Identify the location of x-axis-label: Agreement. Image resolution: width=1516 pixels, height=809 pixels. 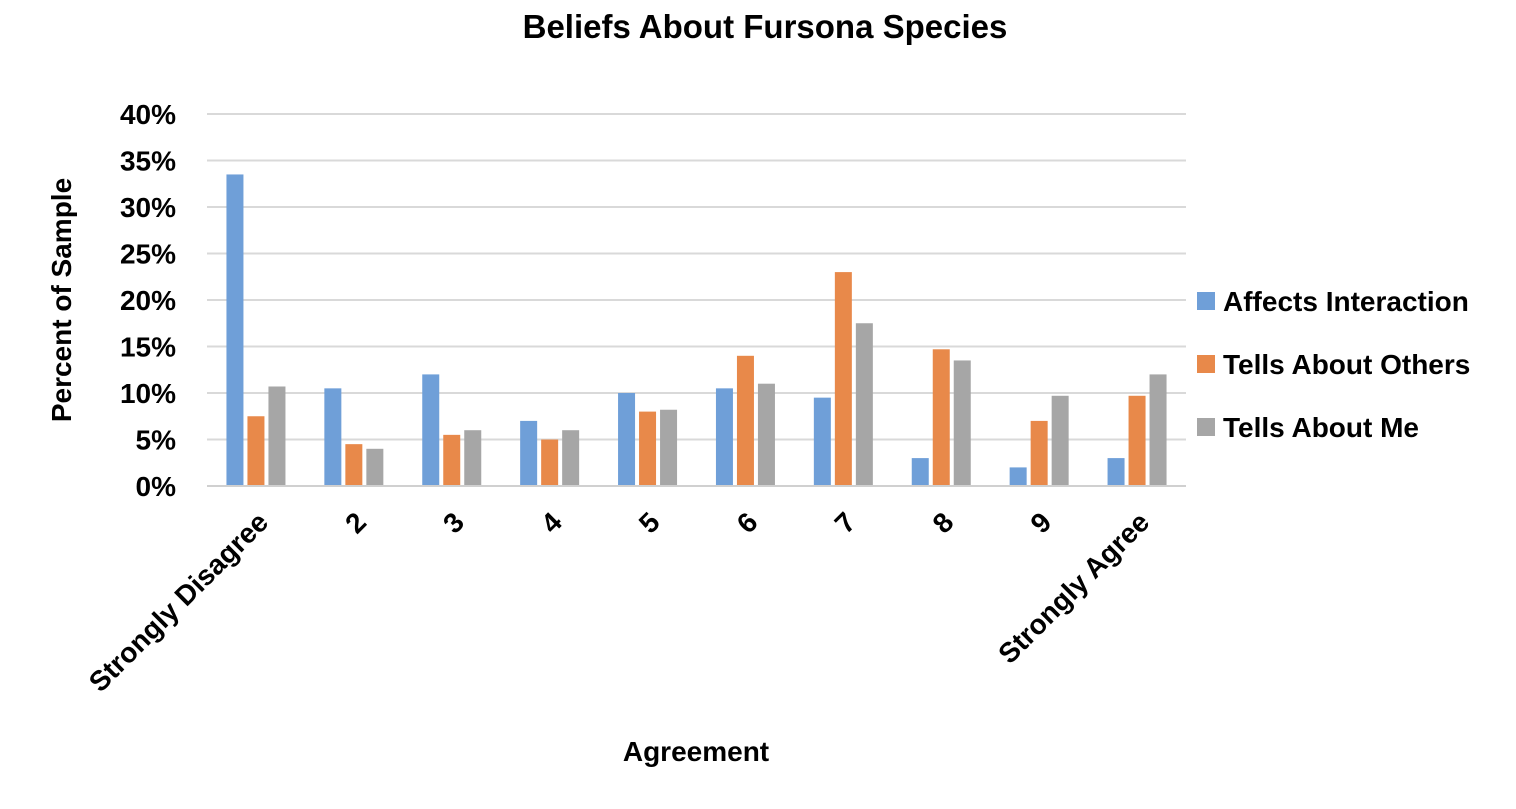
(696, 751).